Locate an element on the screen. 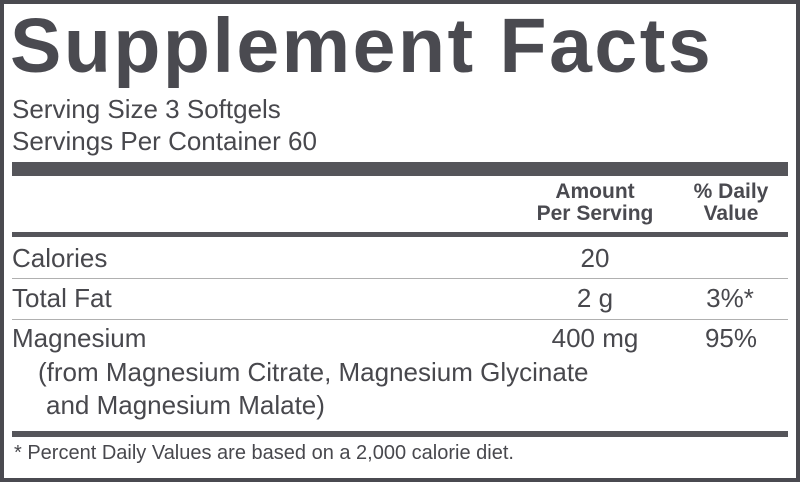  row-magnesium-detail: and Magnesium Malate) is located at coordinates (185, 405).